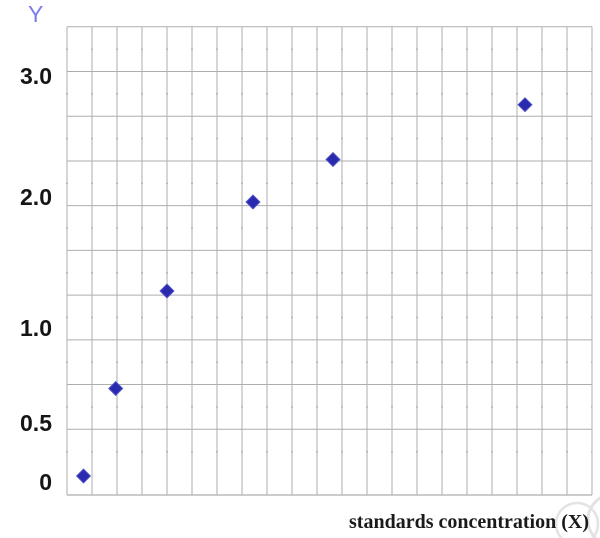 The width and height of the screenshot is (600, 538). What do you see at coordinates (36, 423) in the screenshot?
I see `y-tick-label: 0.5` at bounding box center [36, 423].